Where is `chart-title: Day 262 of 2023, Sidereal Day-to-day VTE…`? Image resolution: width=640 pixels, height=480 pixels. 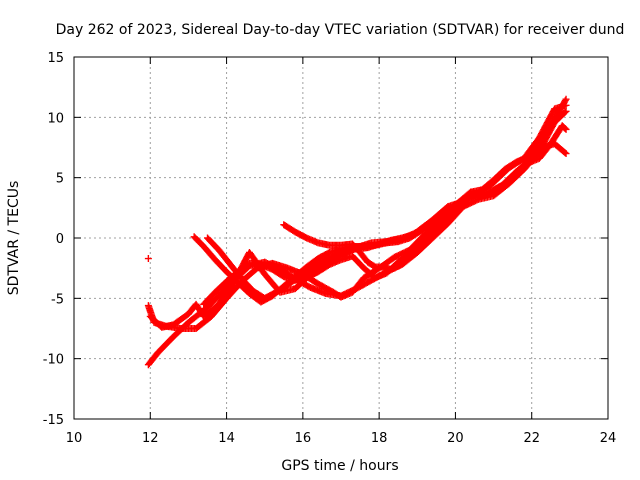 chart-title: Day 262 of 2023, Sidereal Day-to-day VTE… is located at coordinates (340, 30).